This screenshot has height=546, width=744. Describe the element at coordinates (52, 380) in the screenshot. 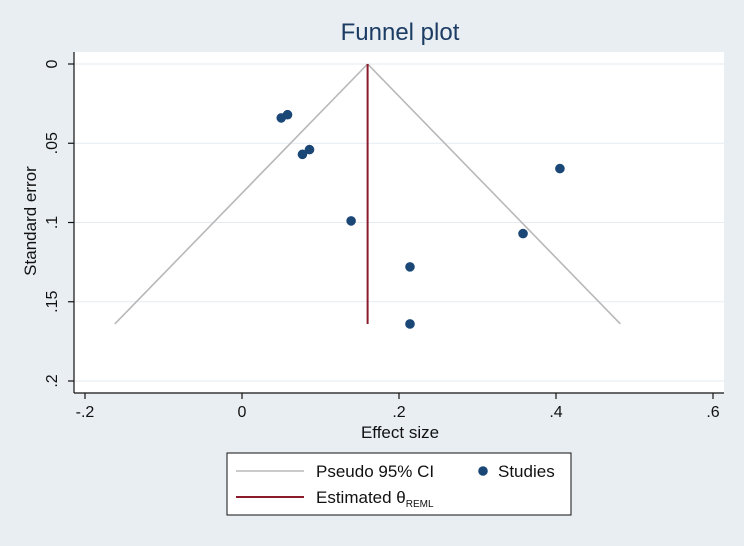

I see `y-tick-label: .2` at that location.